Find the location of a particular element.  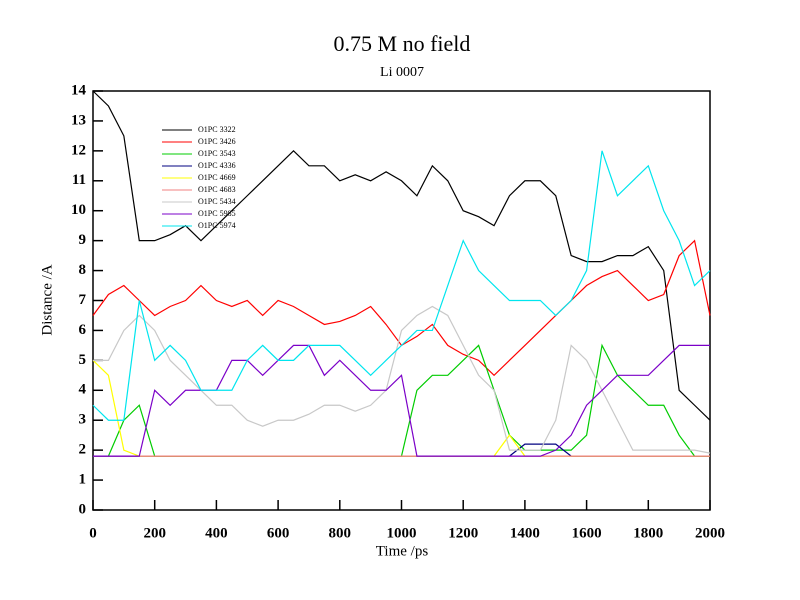

x-tick-label: 1600 is located at coordinates (587, 533).